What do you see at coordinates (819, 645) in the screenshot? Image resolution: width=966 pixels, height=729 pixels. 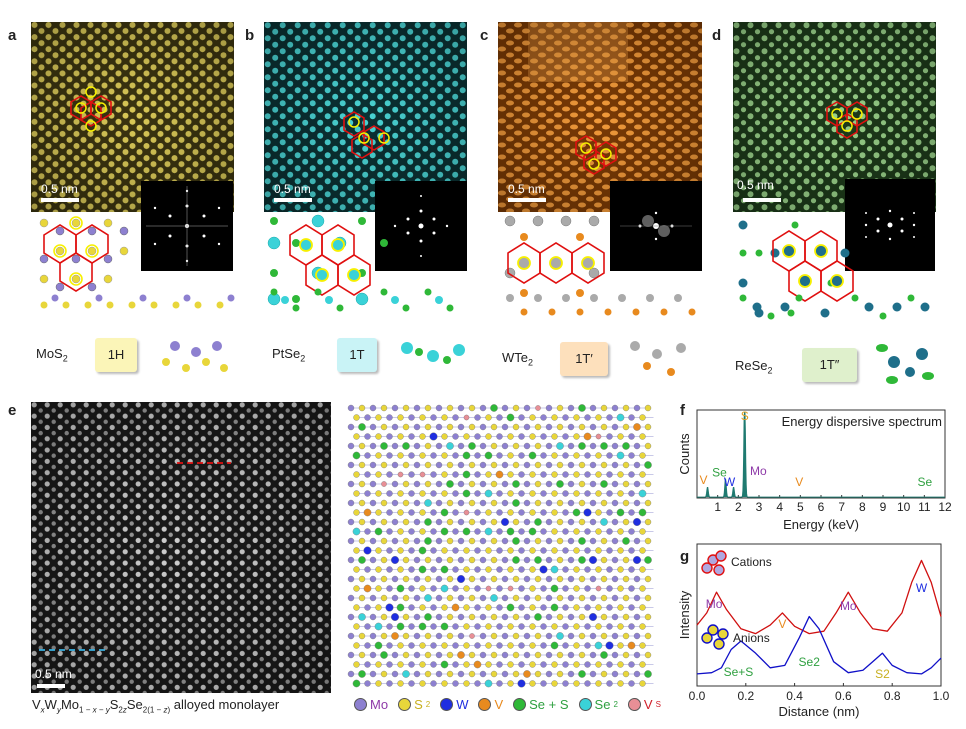 I see `profile-series-anions` at bounding box center [819, 645].